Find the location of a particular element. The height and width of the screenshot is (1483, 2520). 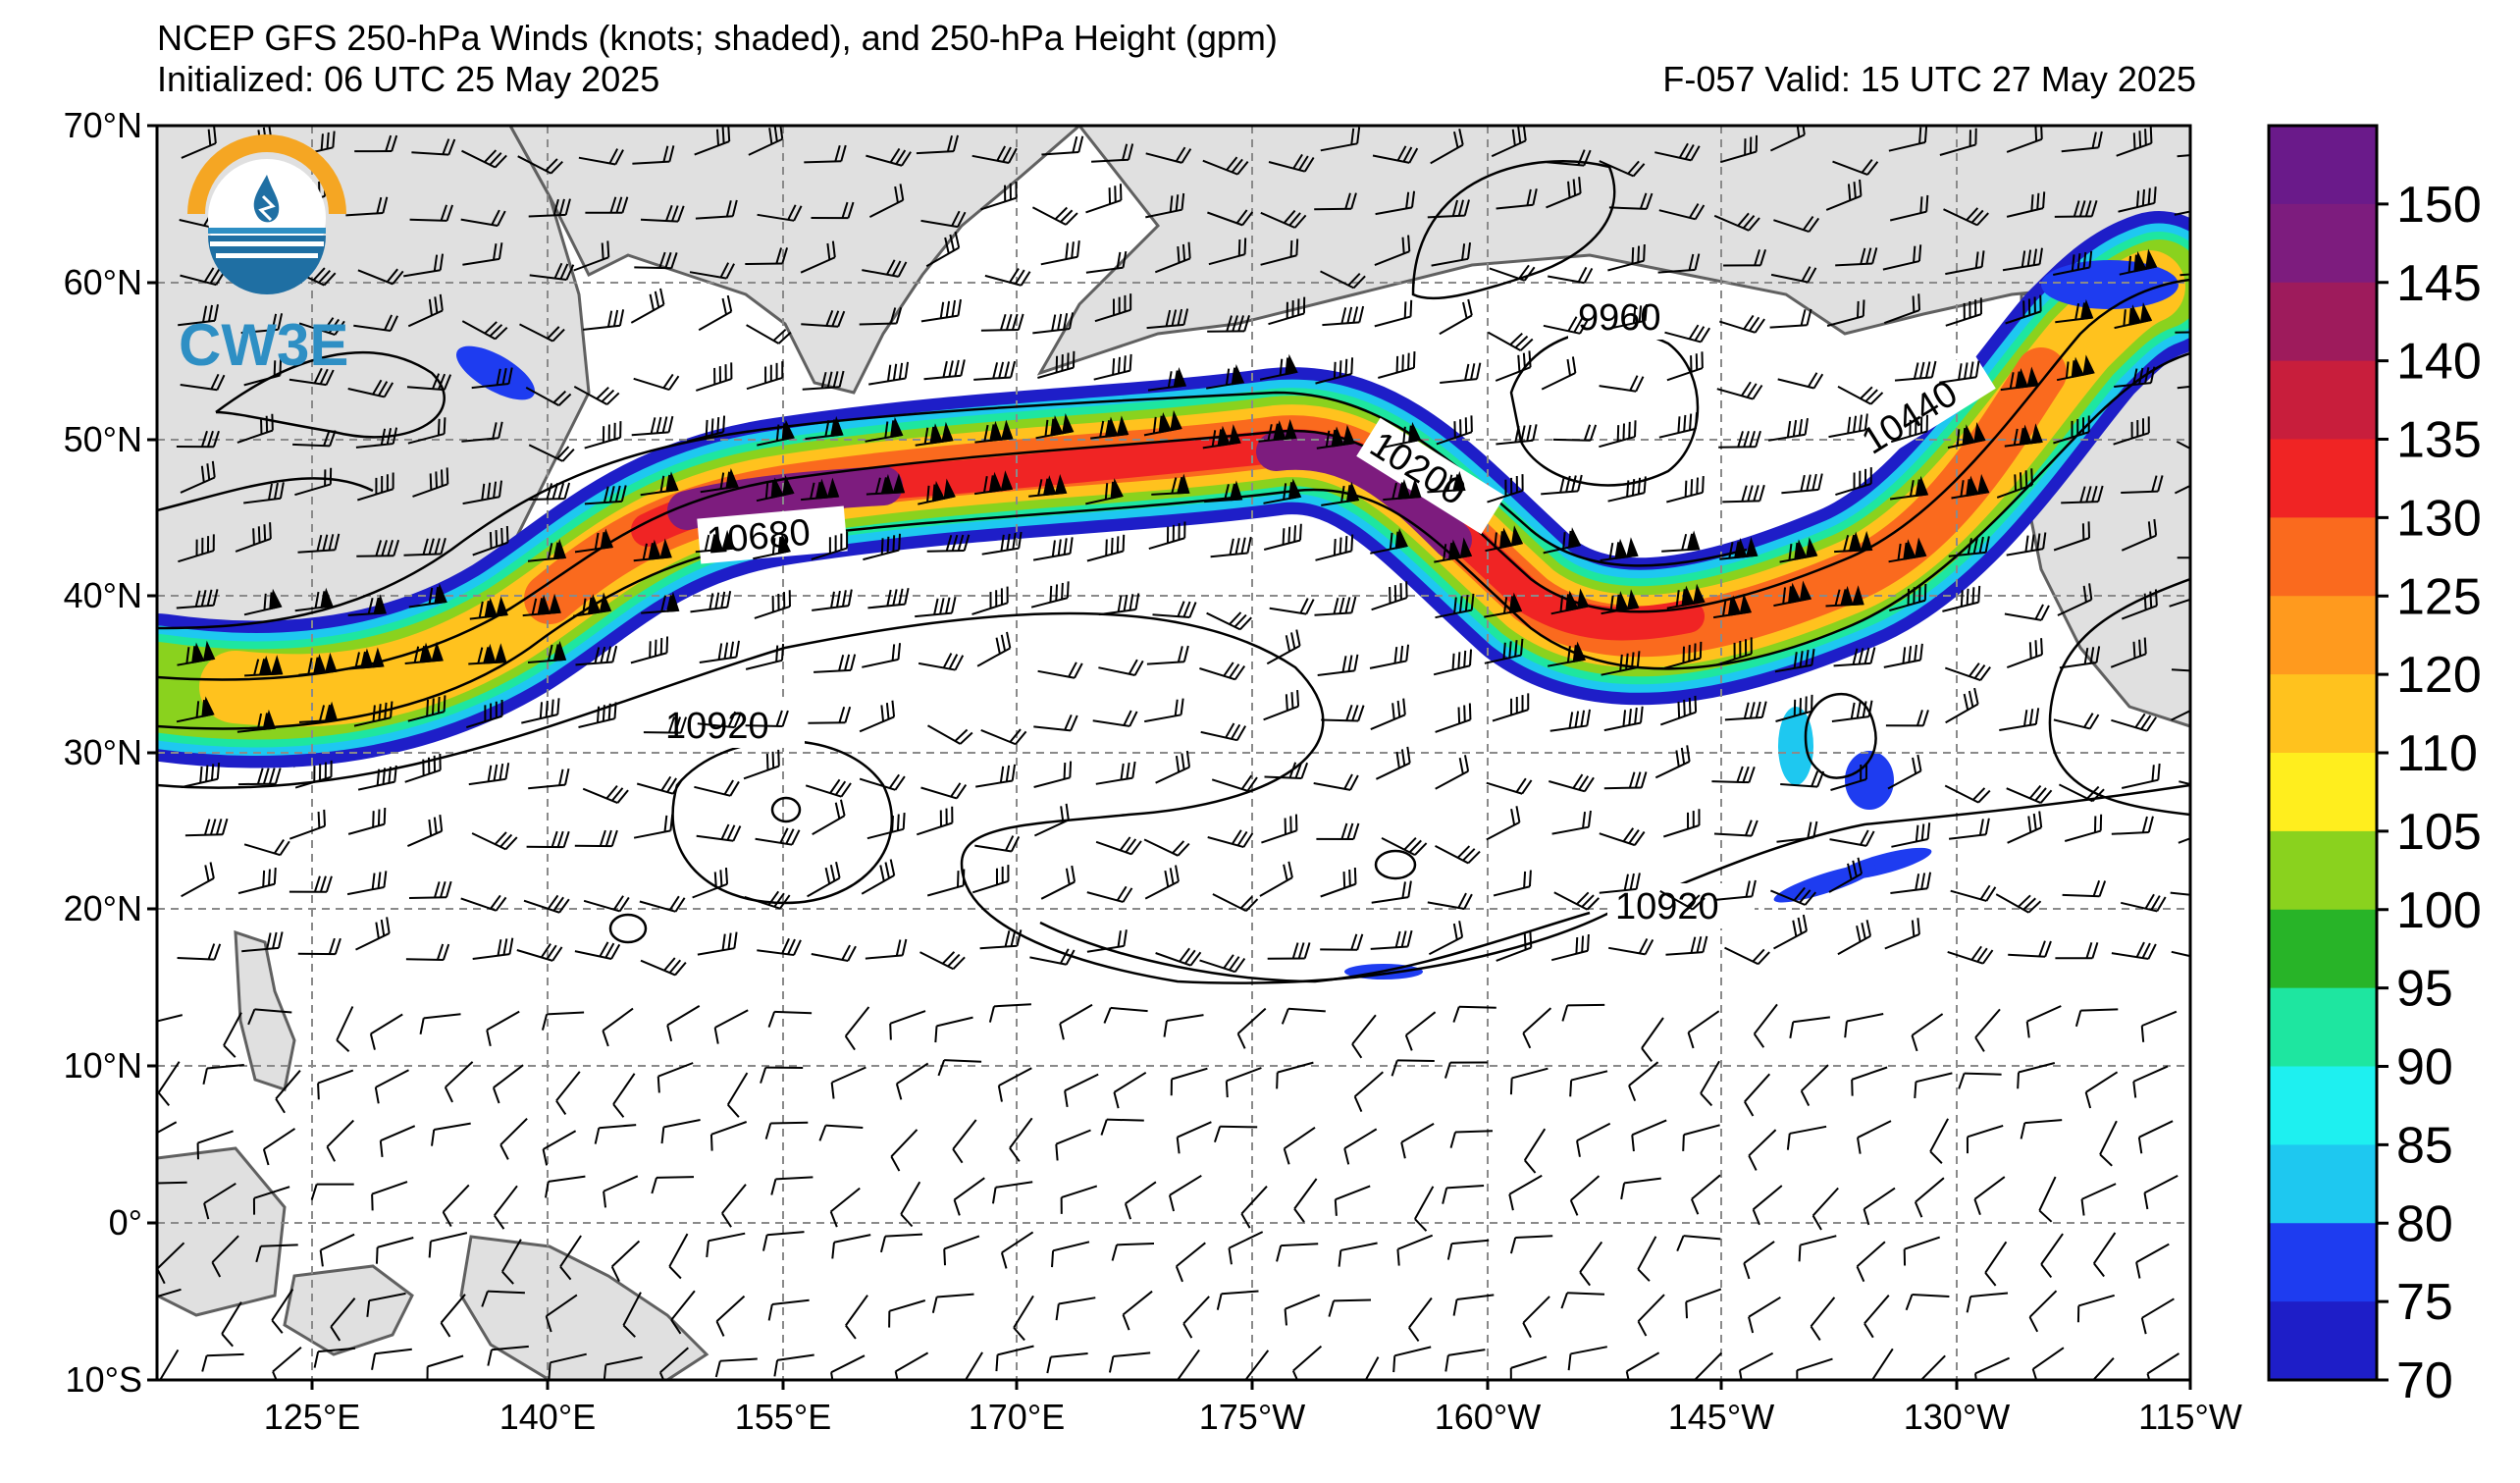

lon-label-170e: 170°E is located at coordinates (1017, 1417).